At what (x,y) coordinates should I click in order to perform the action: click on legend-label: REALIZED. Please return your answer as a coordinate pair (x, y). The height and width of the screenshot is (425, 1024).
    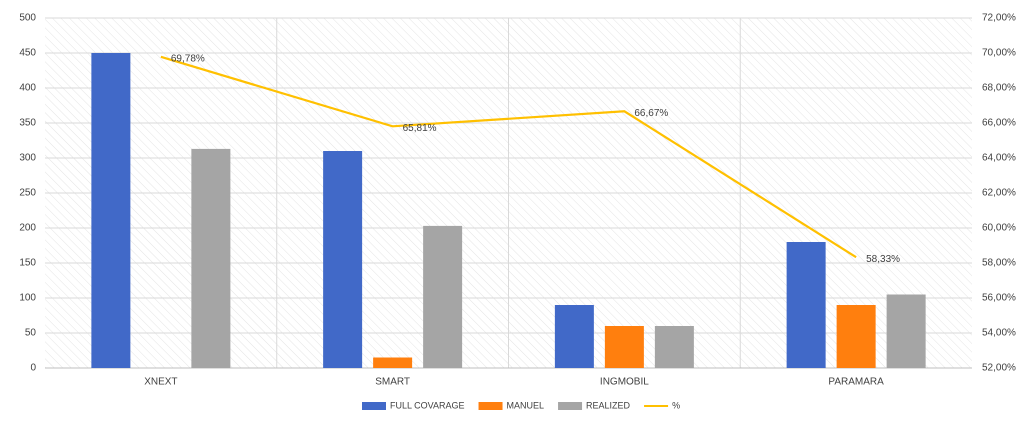
    Looking at the image, I should click on (608, 405).